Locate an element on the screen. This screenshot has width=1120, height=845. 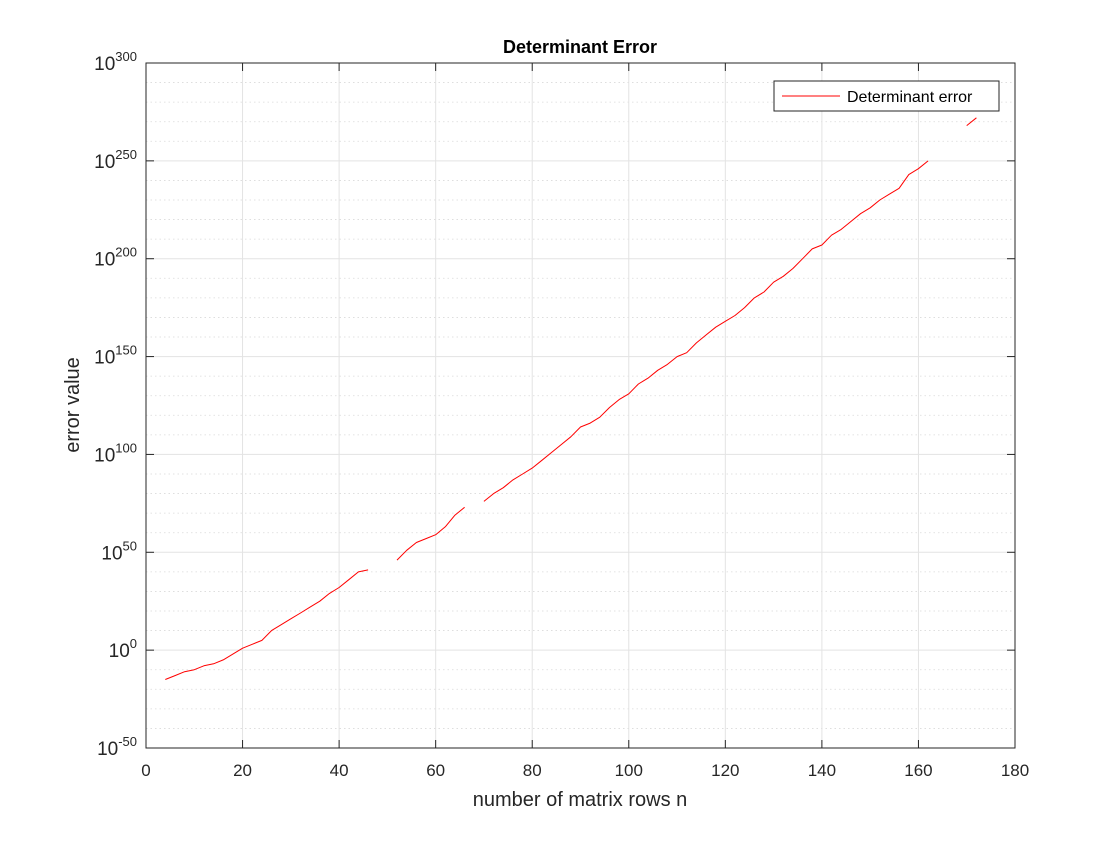
x-tick-label: 180 is located at coordinates (1015, 770).